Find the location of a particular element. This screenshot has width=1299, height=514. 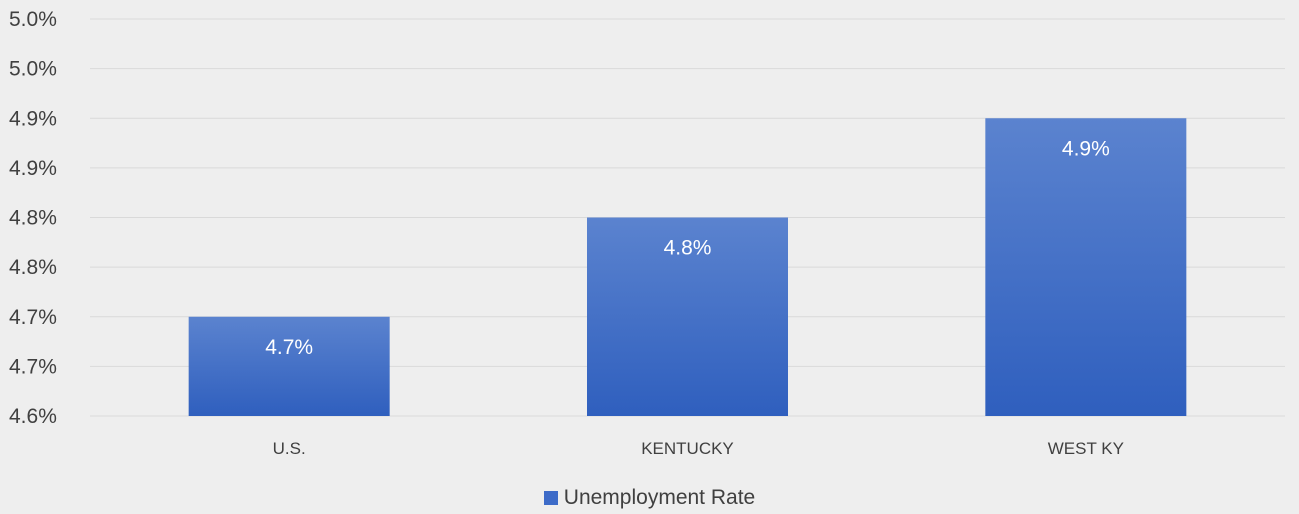

x-axis-category-labels: U.S. KENTUCKY WEST KY is located at coordinates (698, 448).